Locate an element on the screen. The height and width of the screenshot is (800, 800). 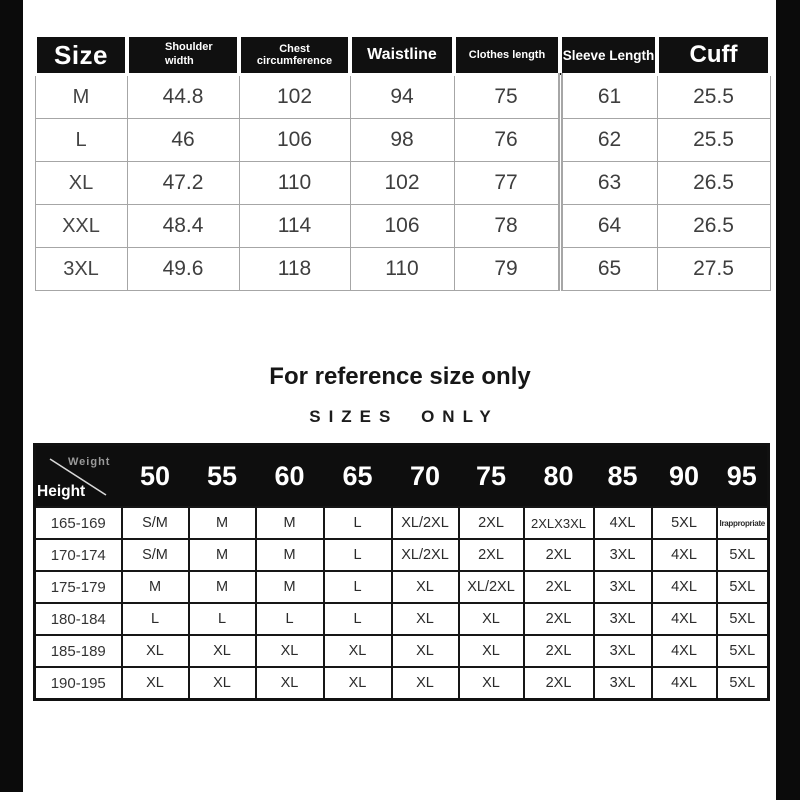
fit-table-row: 190-195 XL XL XL XL XL XL 2XL 3XL 4XL 5XL is located at coordinates (401, 683).